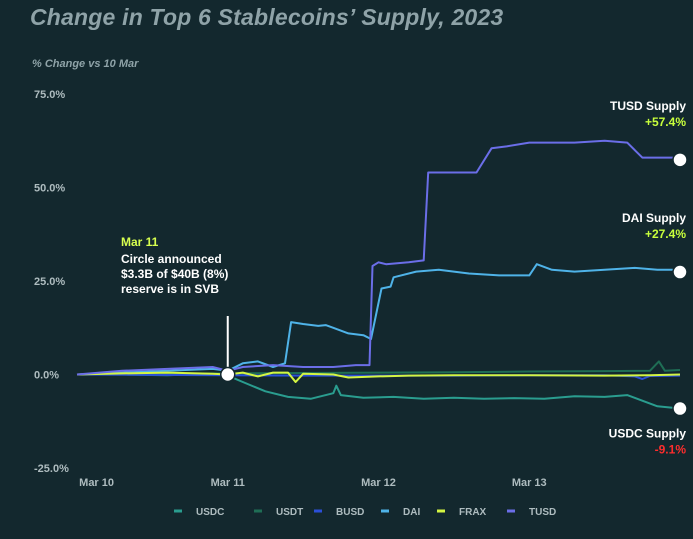 This screenshot has height=539, width=693. What do you see at coordinates (654, 218) in the screenshot?
I see `end-label-name: DAI Supply` at bounding box center [654, 218].